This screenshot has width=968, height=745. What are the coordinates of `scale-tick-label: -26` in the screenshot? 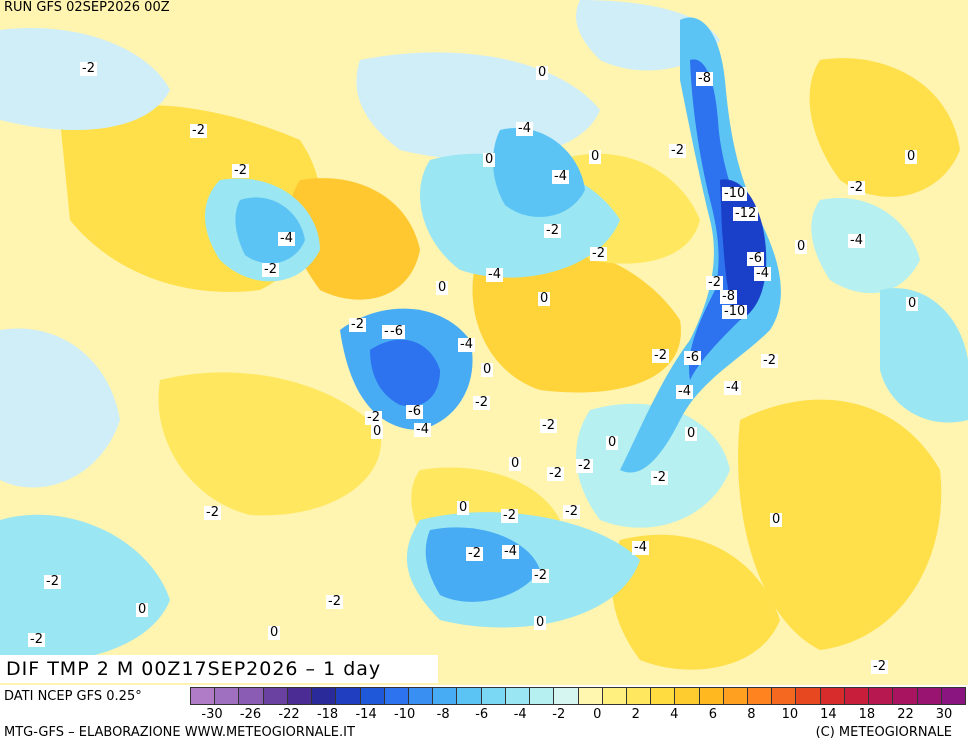 It's located at (250, 714).